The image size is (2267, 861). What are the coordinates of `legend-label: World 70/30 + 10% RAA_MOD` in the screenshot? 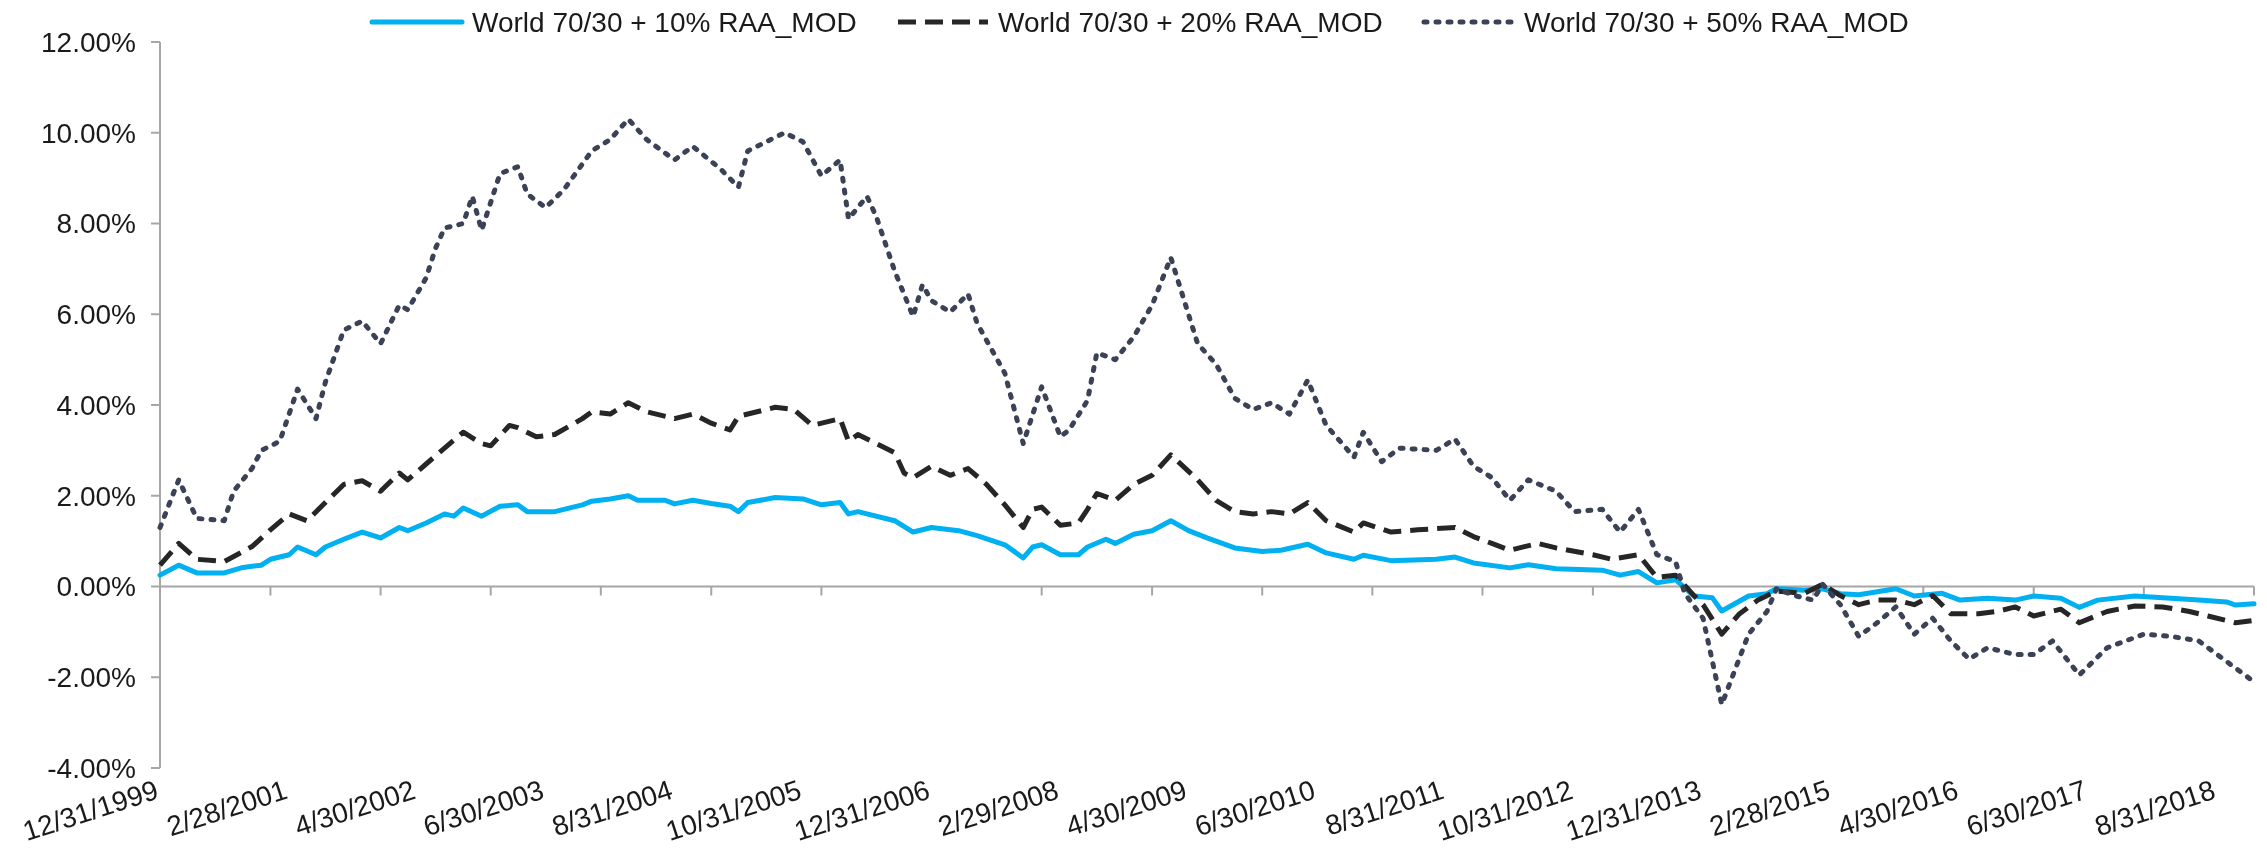 It's located at (664, 22).